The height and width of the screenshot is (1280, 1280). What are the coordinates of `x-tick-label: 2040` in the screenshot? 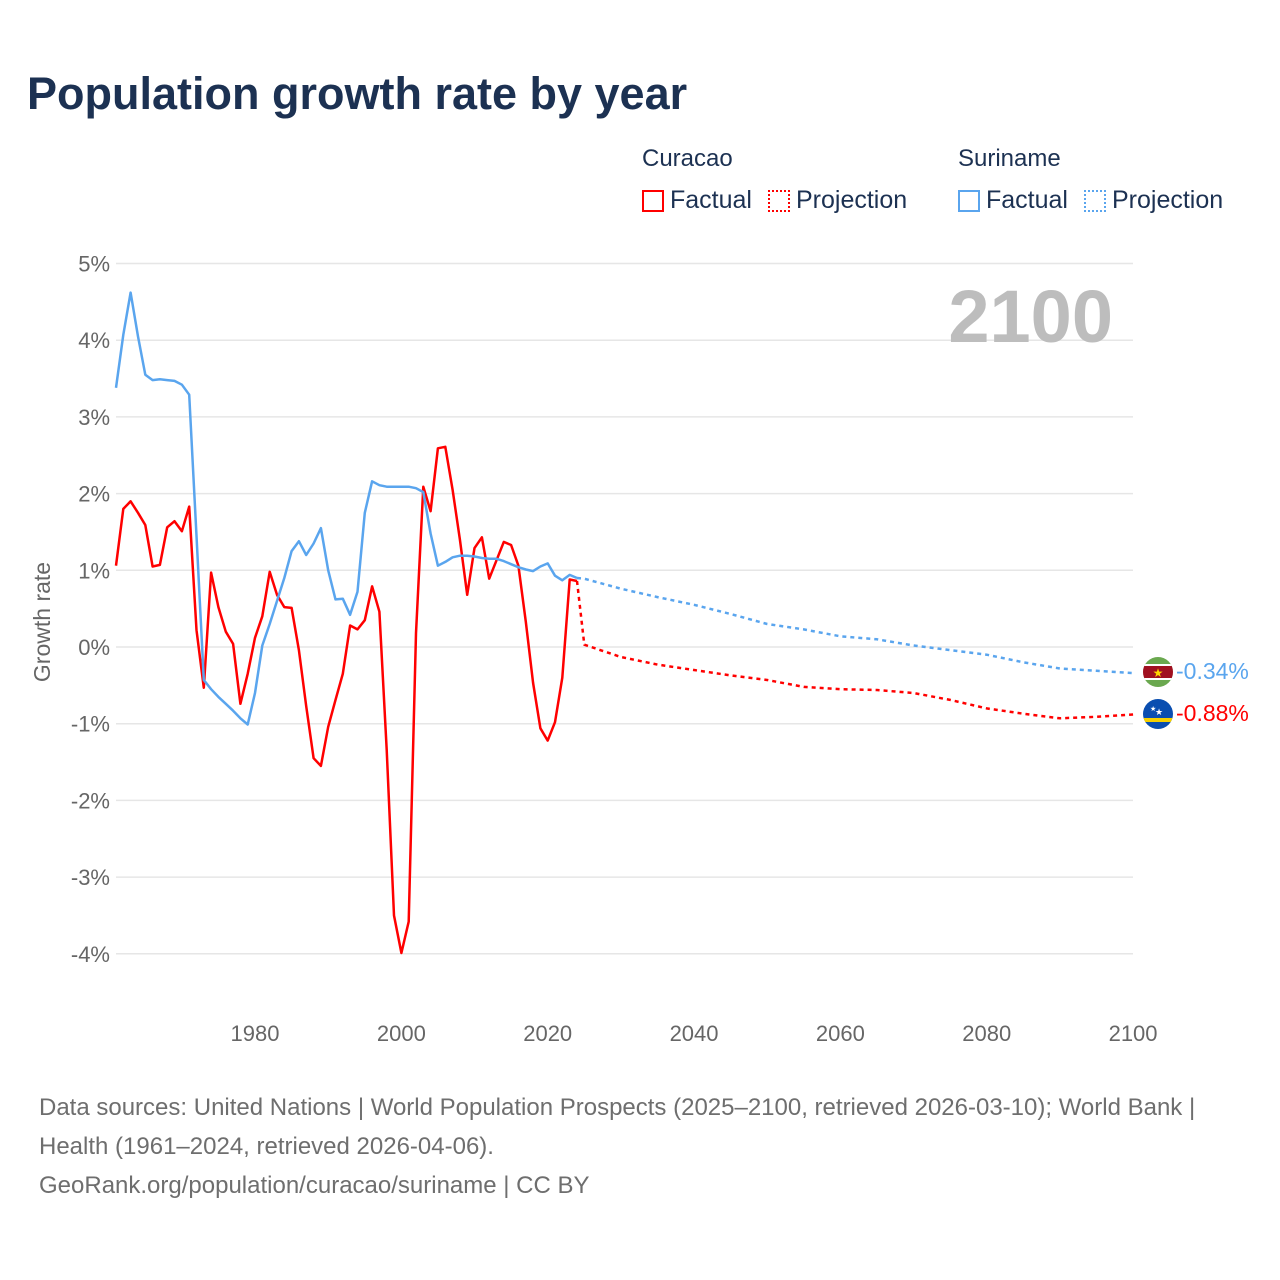 It's located at (694, 1033).